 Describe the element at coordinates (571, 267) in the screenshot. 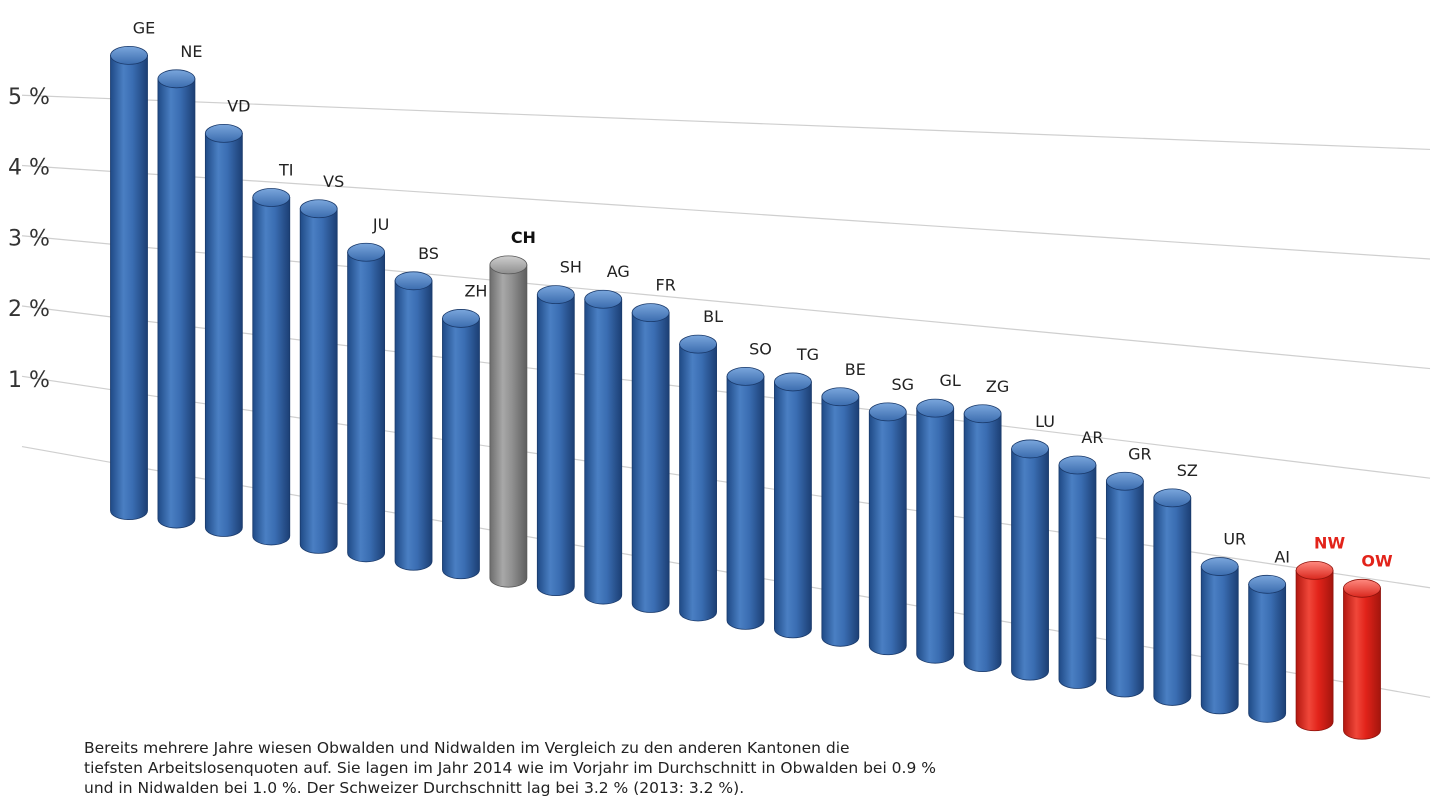

I see `bar-label-SH: SH` at that location.